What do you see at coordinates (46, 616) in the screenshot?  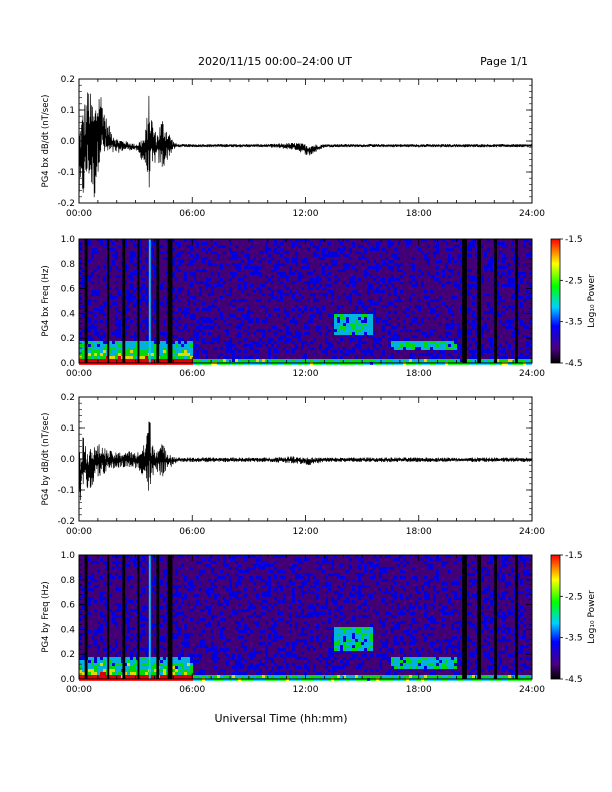 I see `y-axis-label: PG4 by Freq (Hz)` at bounding box center [46, 616].